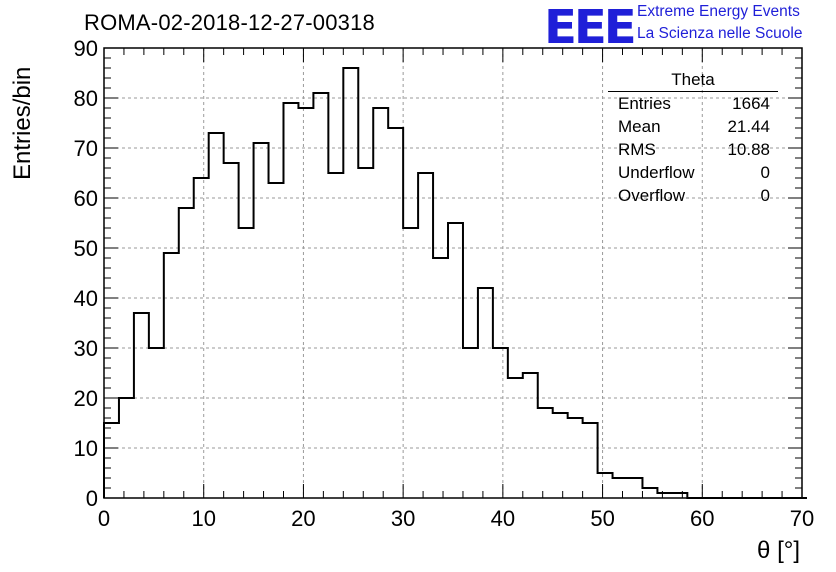 The height and width of the screenshot is (572, 836). What do you see at coordinates (303, 518) in the screenshot?
I see `x-tick-label: 20` at bounding box center [303, 518].